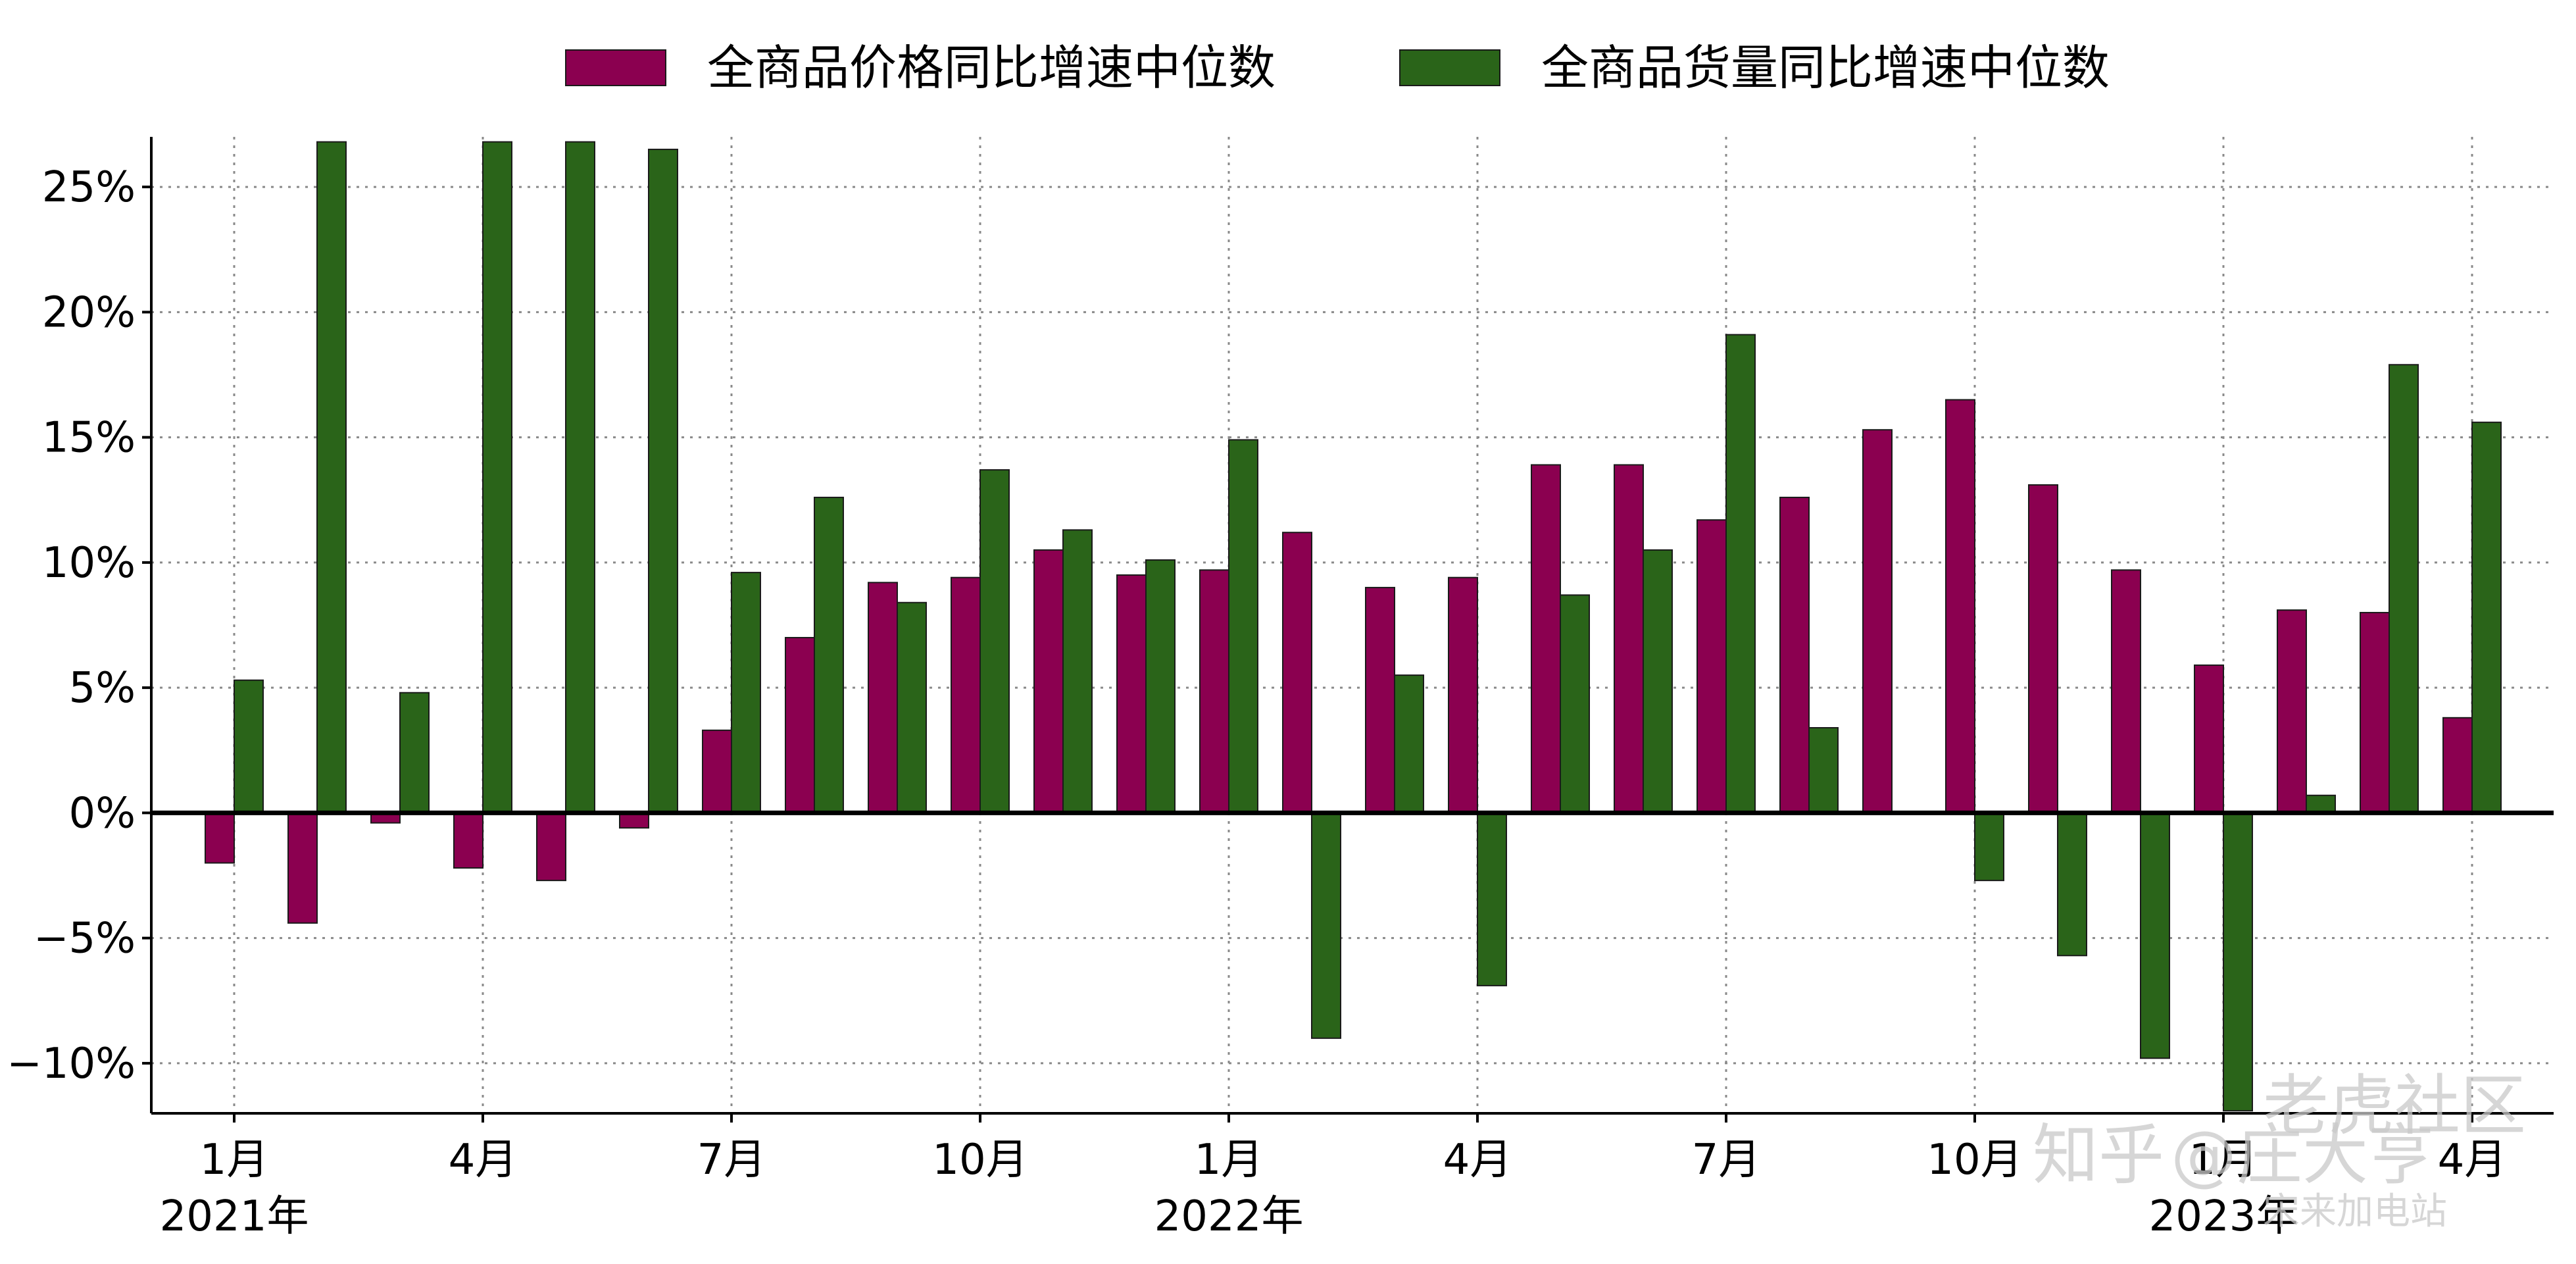  Describe the element at coordinates (1337, 67) in the screenshot. I see `legend: 全商品价格同比增速中位数 全商品货量同比增速中位数` at that location.